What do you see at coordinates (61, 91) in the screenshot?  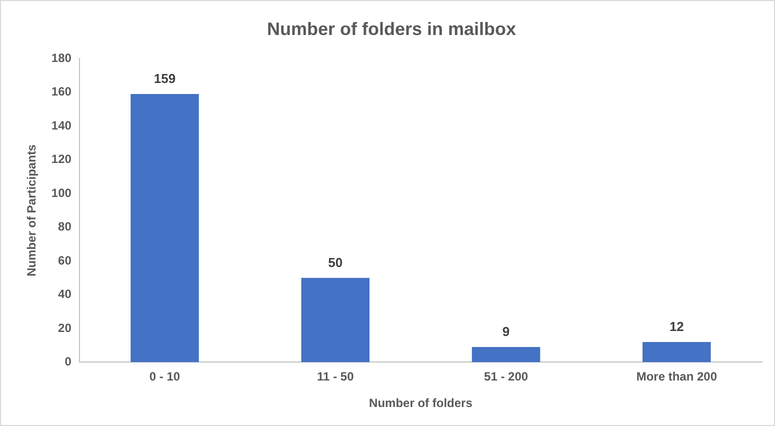 I see `y-tick-label: 160` at bounding box center [61, 91].